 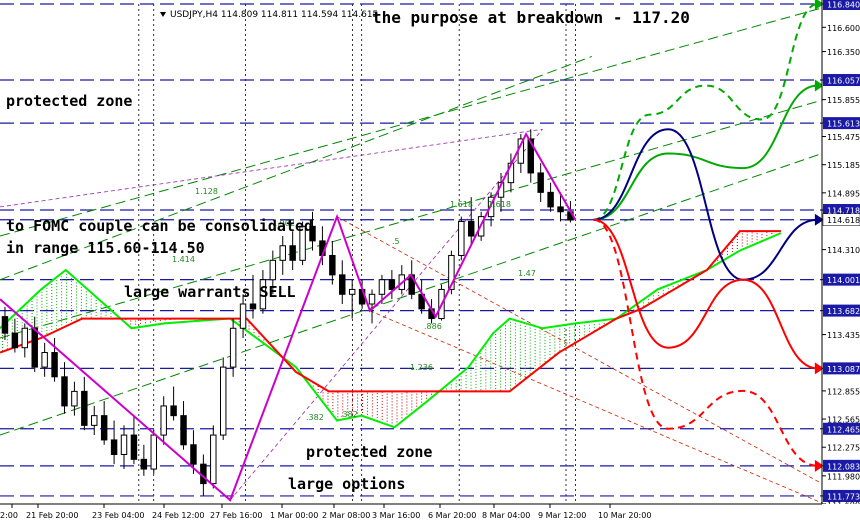 What do you see at coordinates (624, 515) in the screenshot?
I see `time-tick-label: 10 Mar 20:00` at bounding box center [624, 515].